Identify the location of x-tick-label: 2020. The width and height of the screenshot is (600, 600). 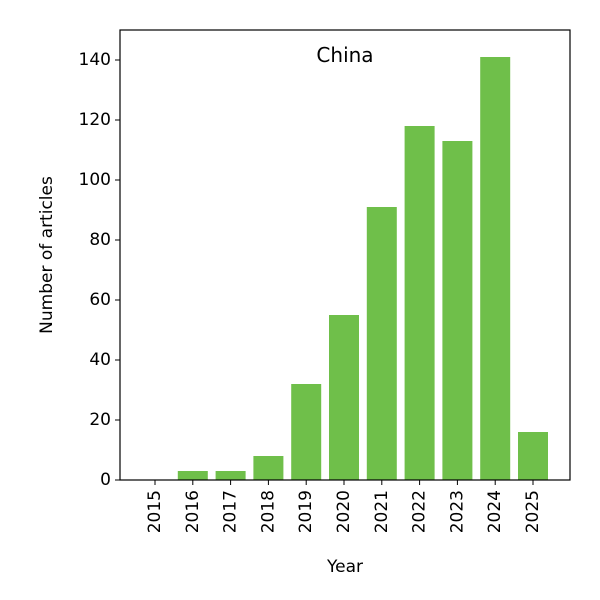
(344, 511).